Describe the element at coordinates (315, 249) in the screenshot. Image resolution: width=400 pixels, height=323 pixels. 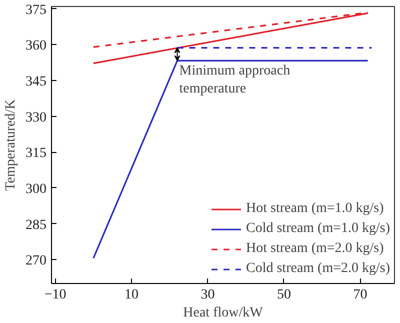
I see `legend-label: Hot stream (m=2.0 kg/s)` at that location.